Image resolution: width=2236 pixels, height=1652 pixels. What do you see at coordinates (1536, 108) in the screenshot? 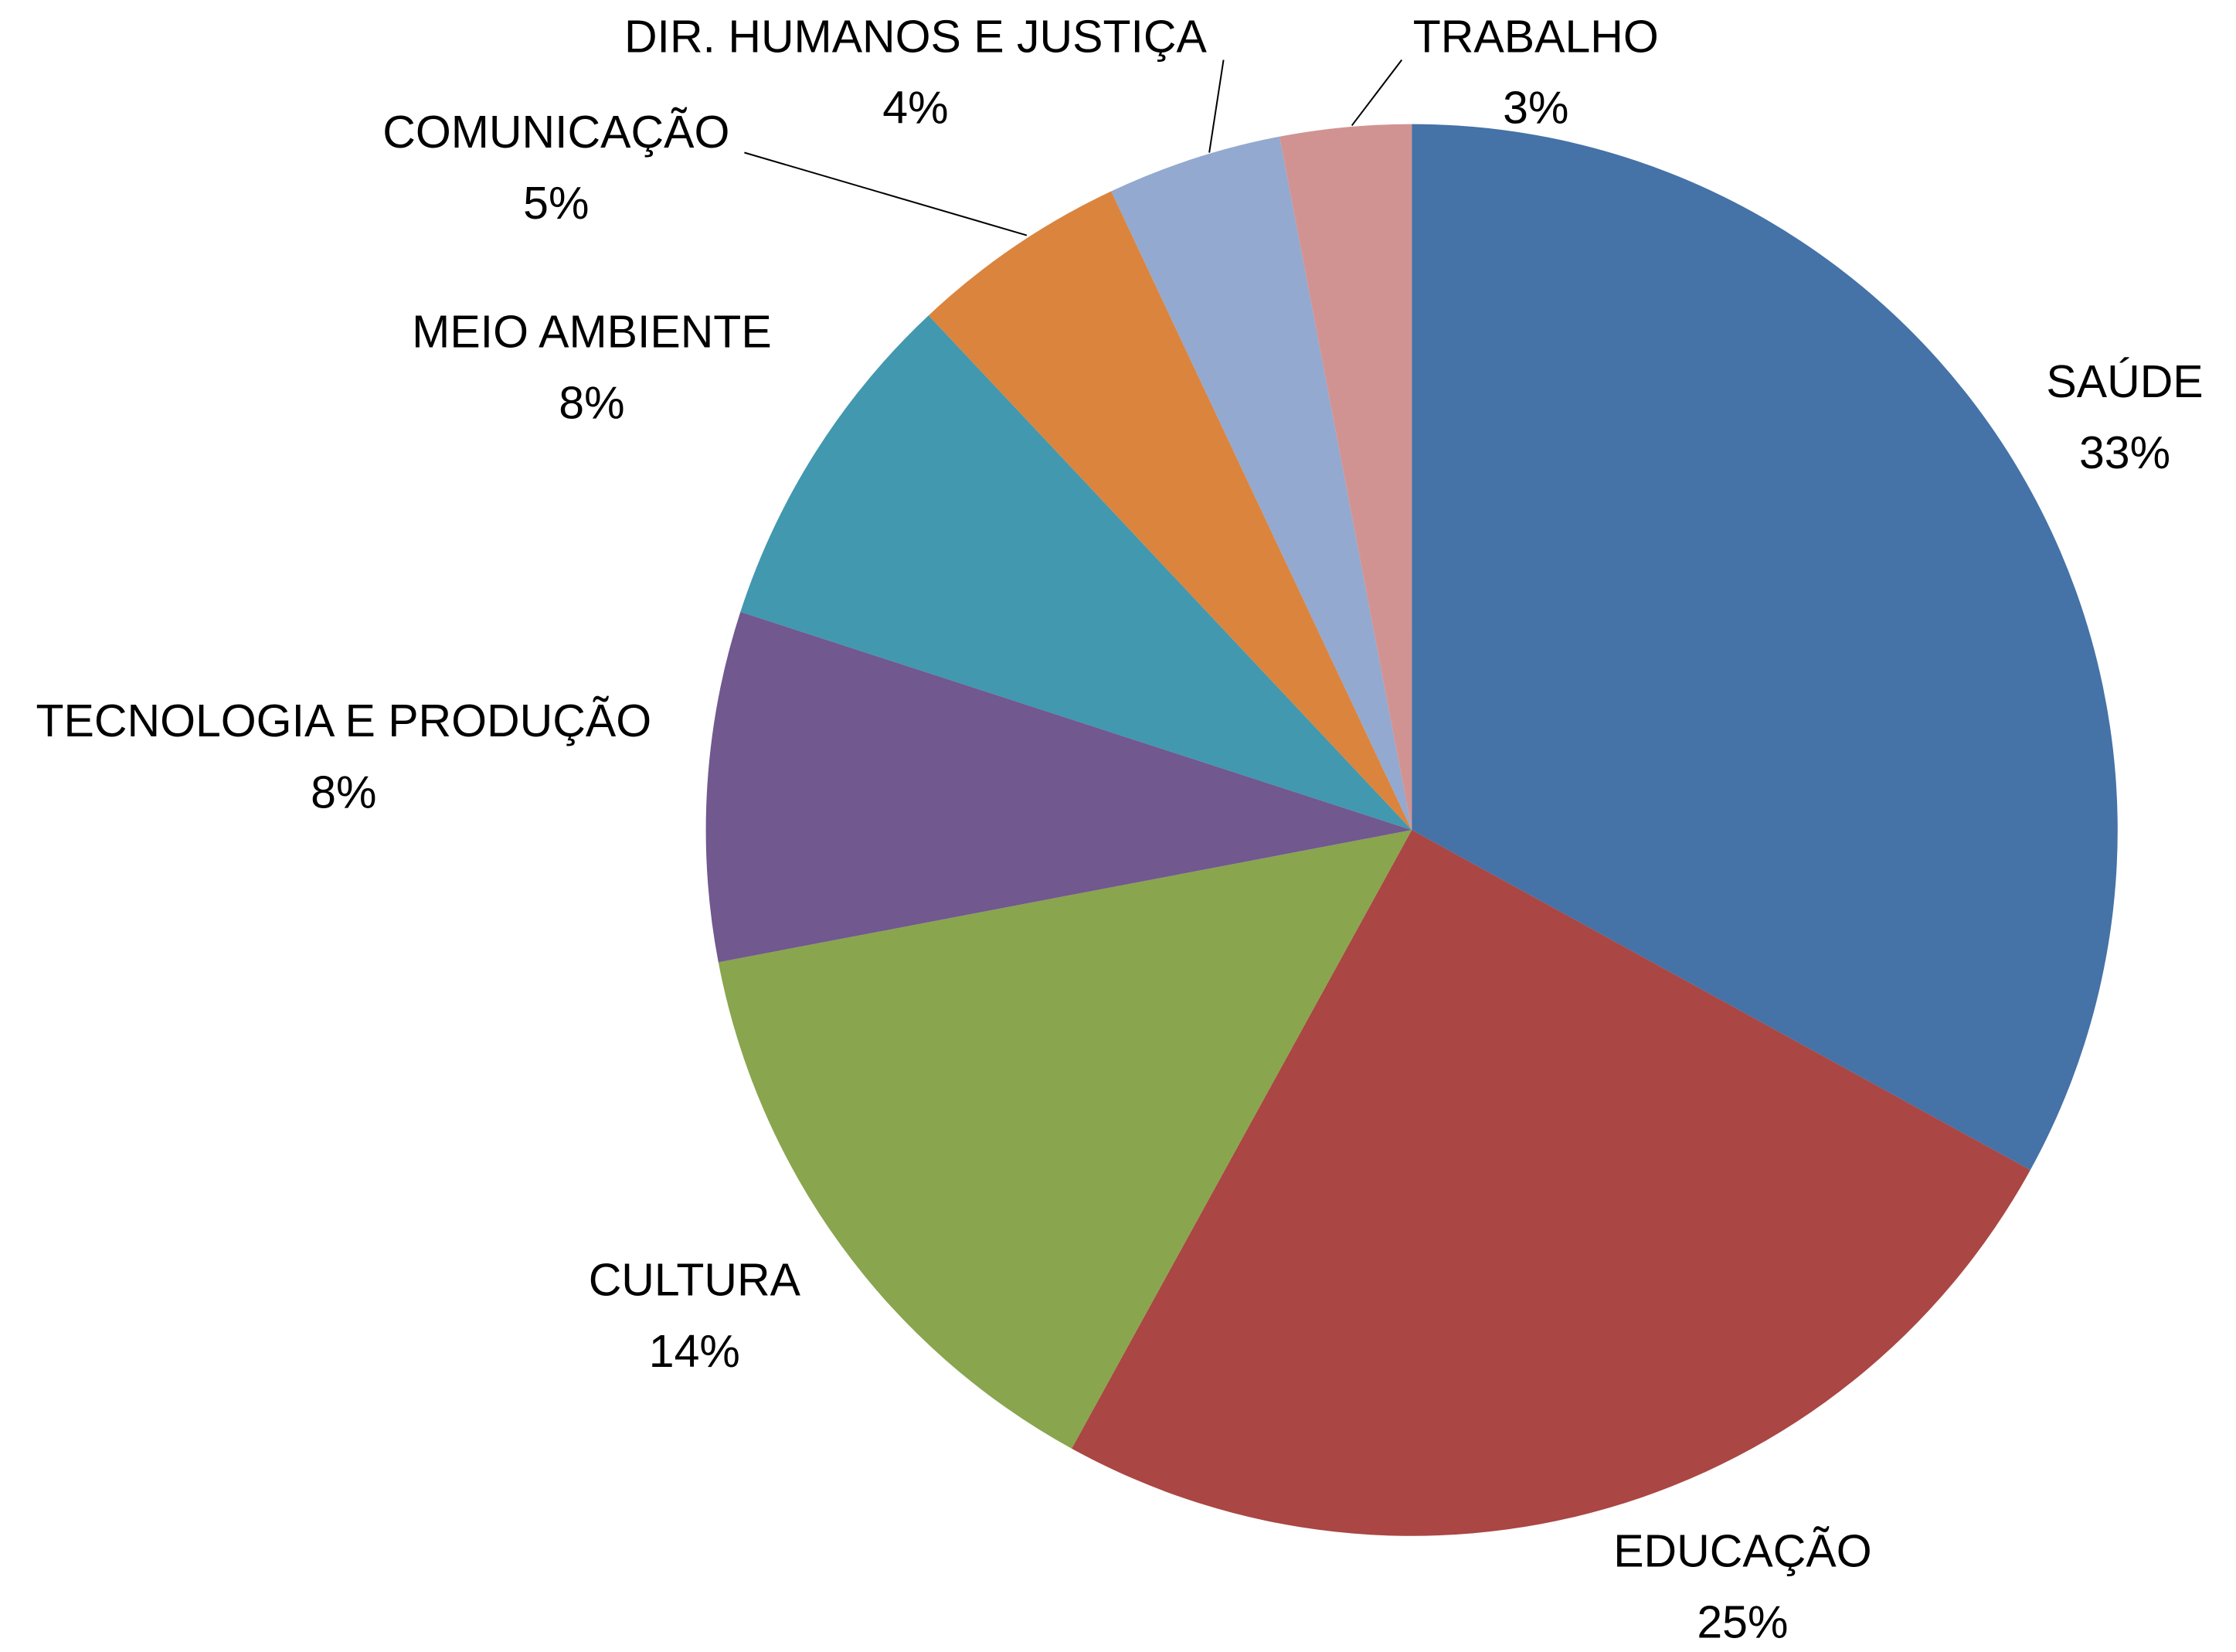
I see `slice-value-label: 3%` at bounding box center [1536, 108].